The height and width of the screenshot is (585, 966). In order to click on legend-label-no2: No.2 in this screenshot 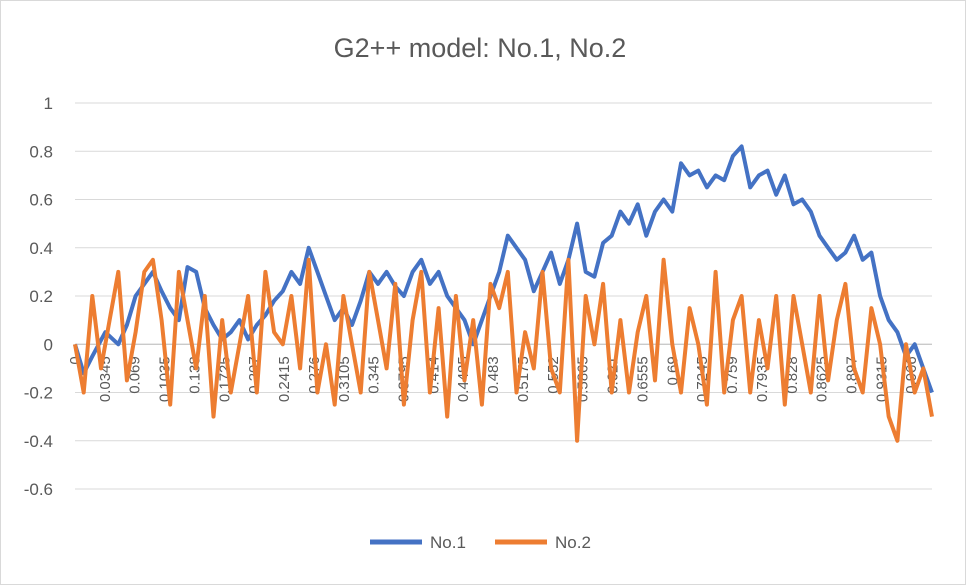, I will do `click(573, 542)`.